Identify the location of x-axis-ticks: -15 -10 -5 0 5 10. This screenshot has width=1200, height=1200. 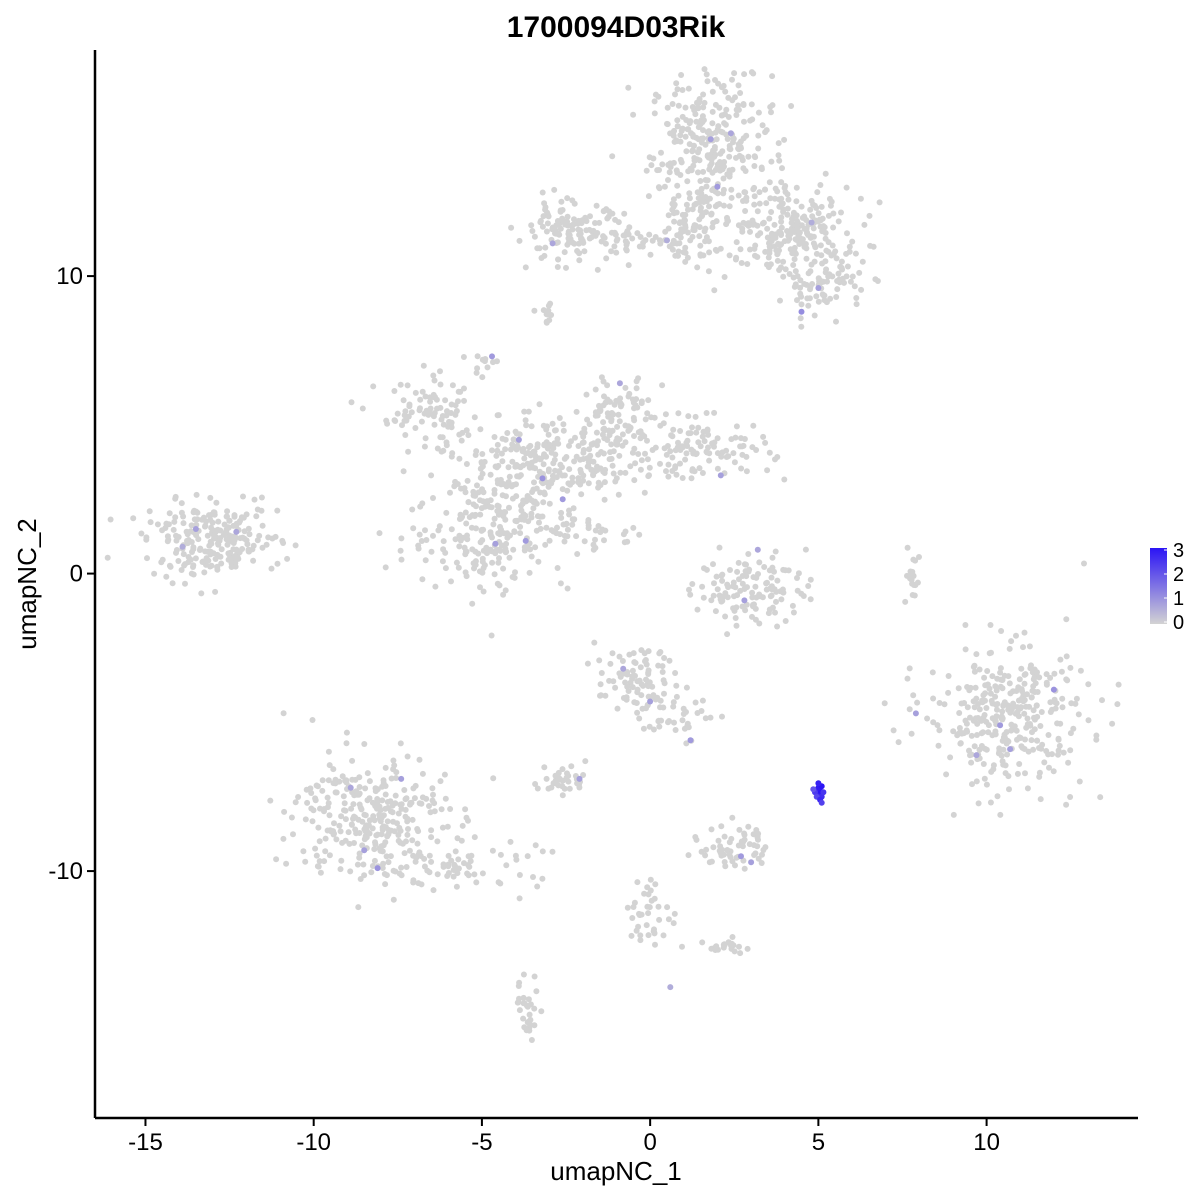
(564, 1137).